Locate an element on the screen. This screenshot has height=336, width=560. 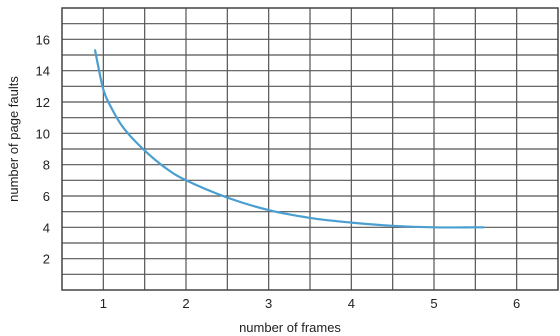
y-tick-label: 6 is located at coordinates (46, 196).